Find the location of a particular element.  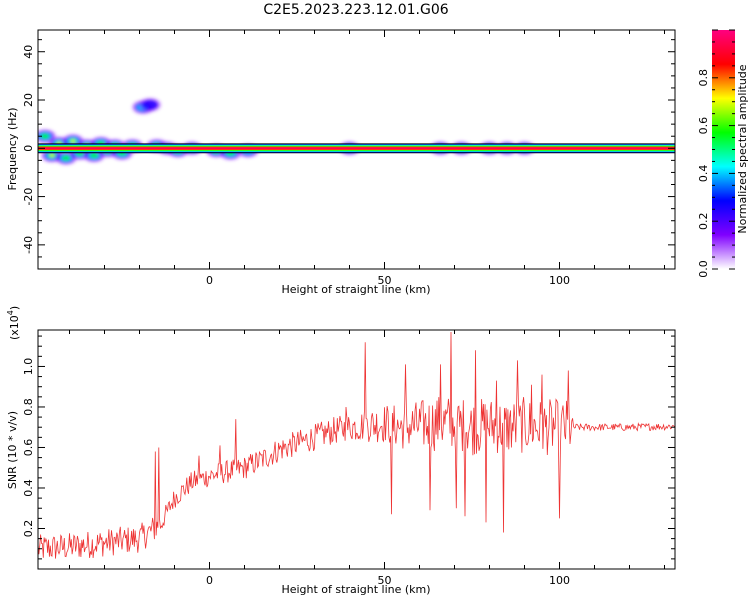

snr-x-tick-label: 100 is located at coordinates (559, 580).